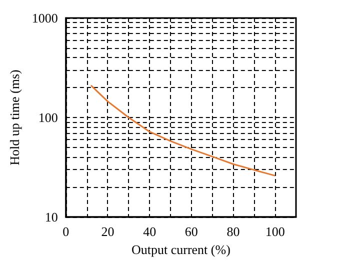 The width and height of the screenshot is (344, 275). I want to click on x-tick-label: 100, so click(275, 231).